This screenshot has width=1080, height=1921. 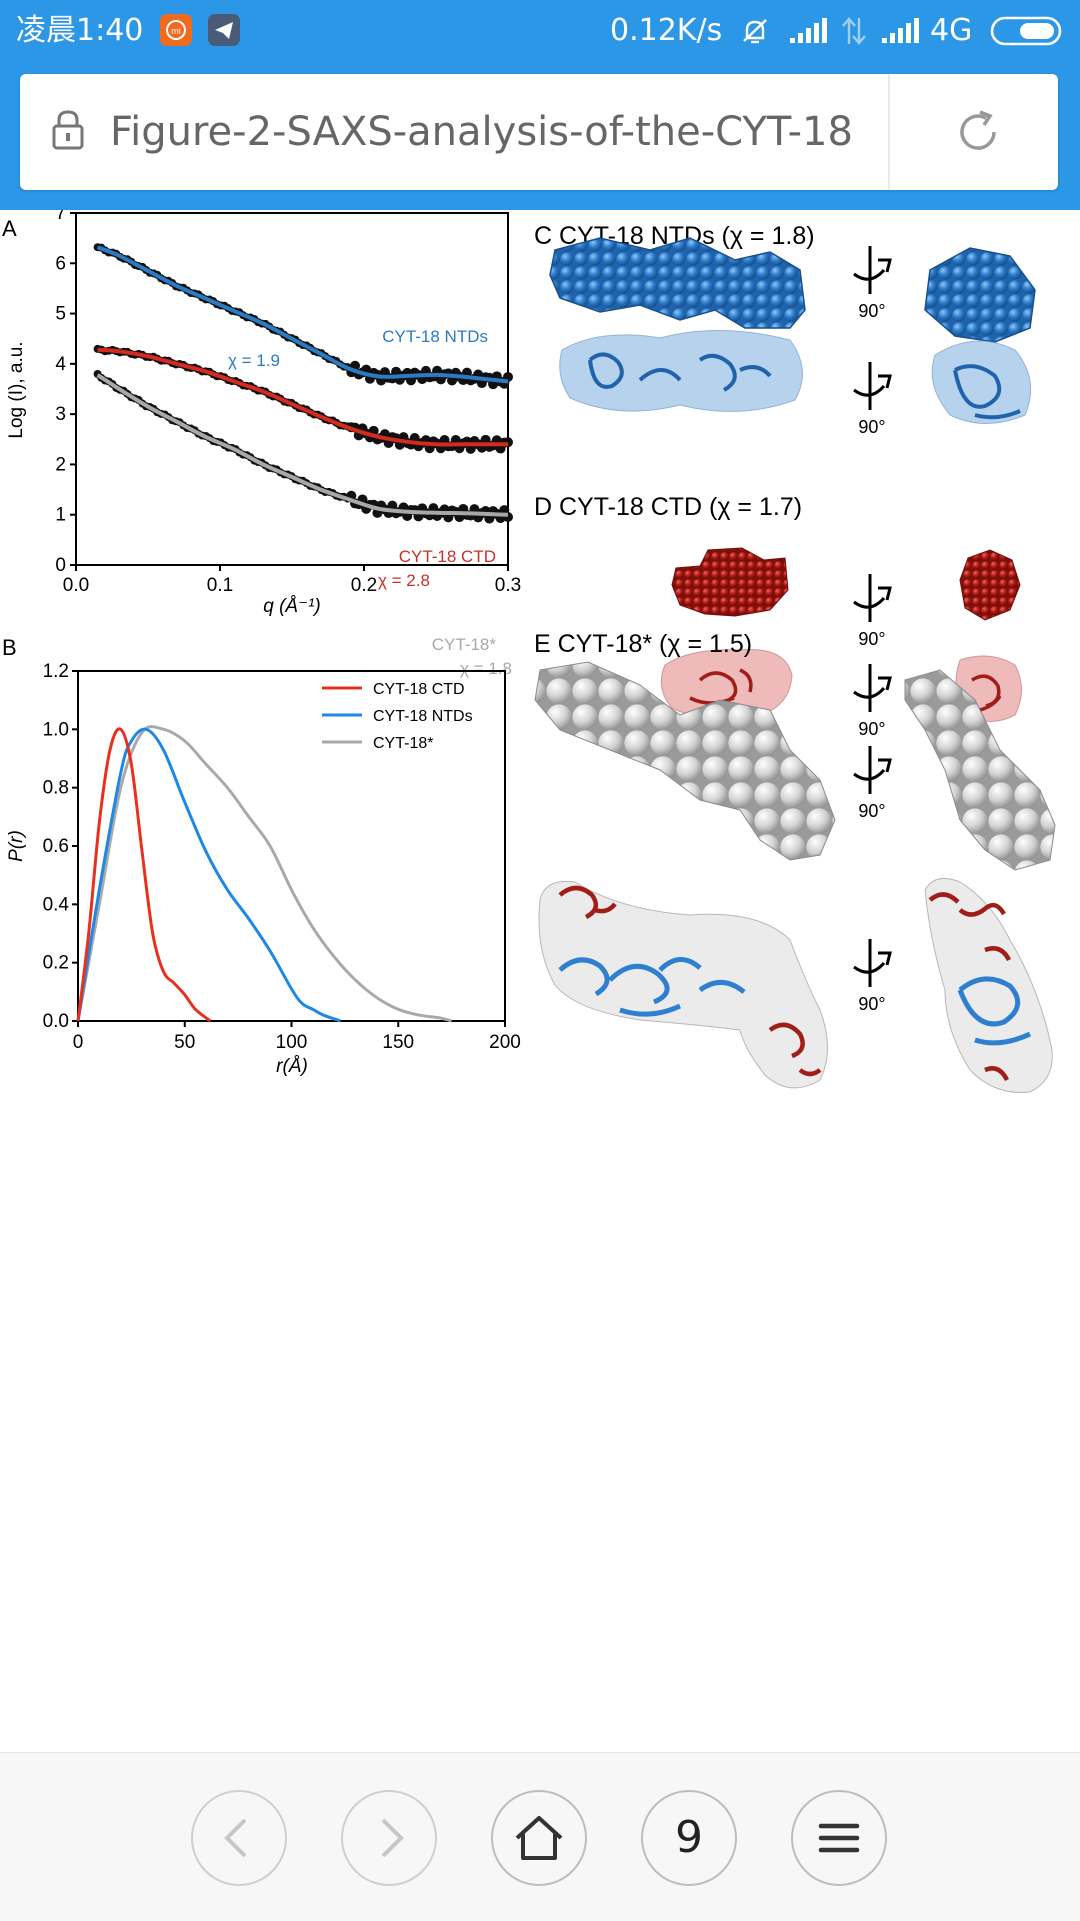 What do you see at coordinates (839, 1838) in the screenshot?
I see `menu-button` at bounding box center [839, 1838].